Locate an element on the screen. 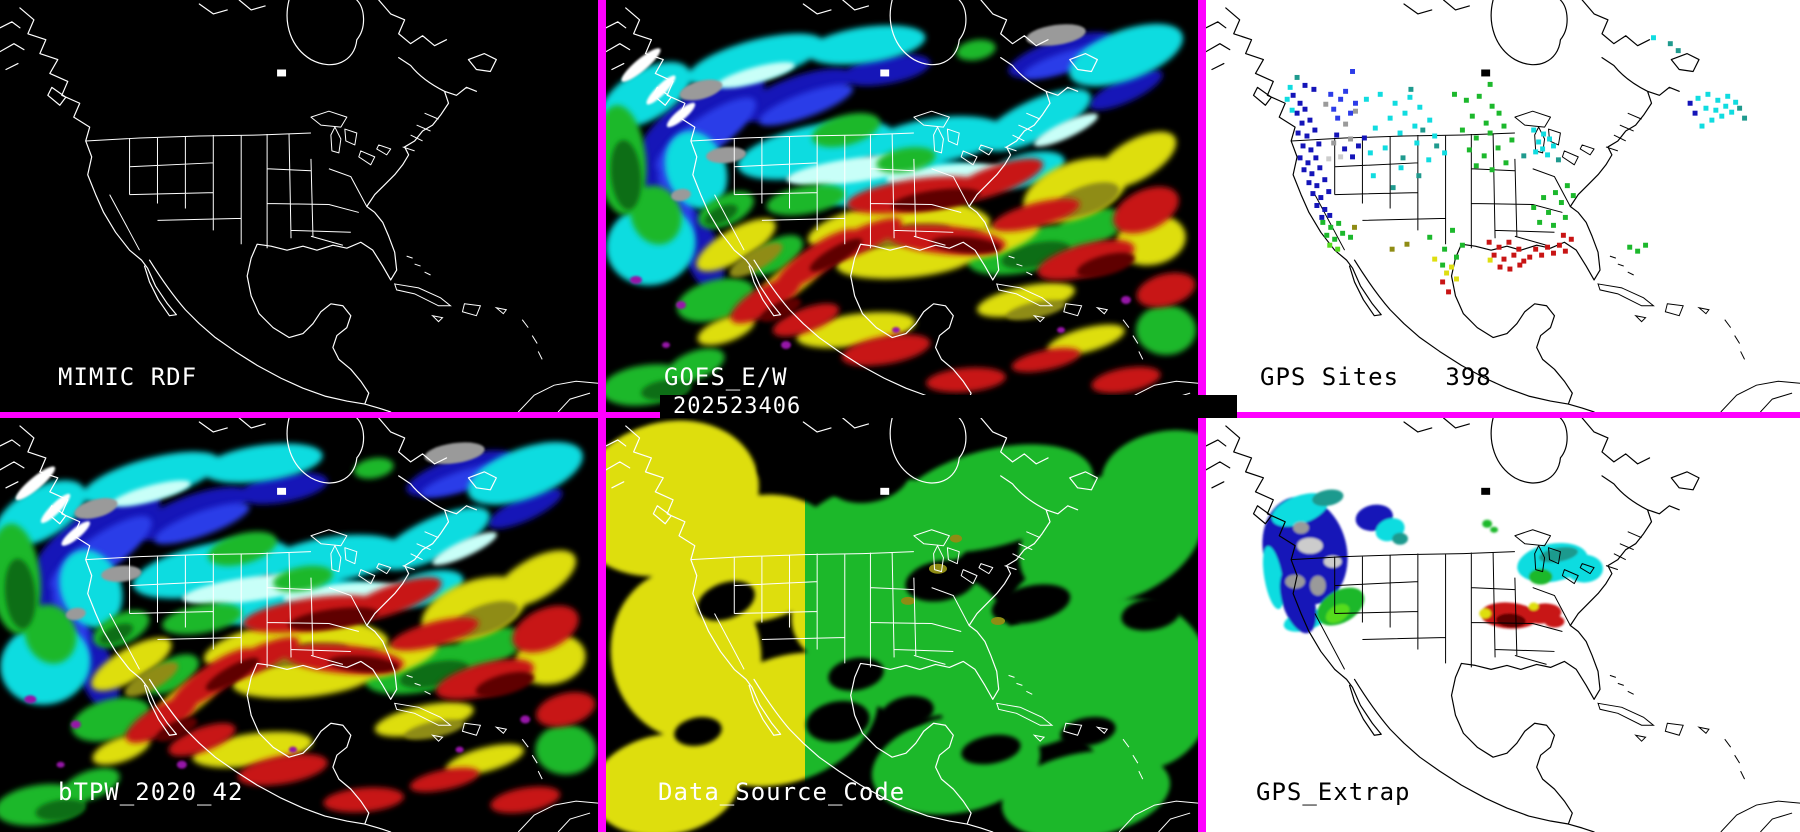  panel-label-btpw: bTPW_2020_42 is located at coordinates (151, 792).